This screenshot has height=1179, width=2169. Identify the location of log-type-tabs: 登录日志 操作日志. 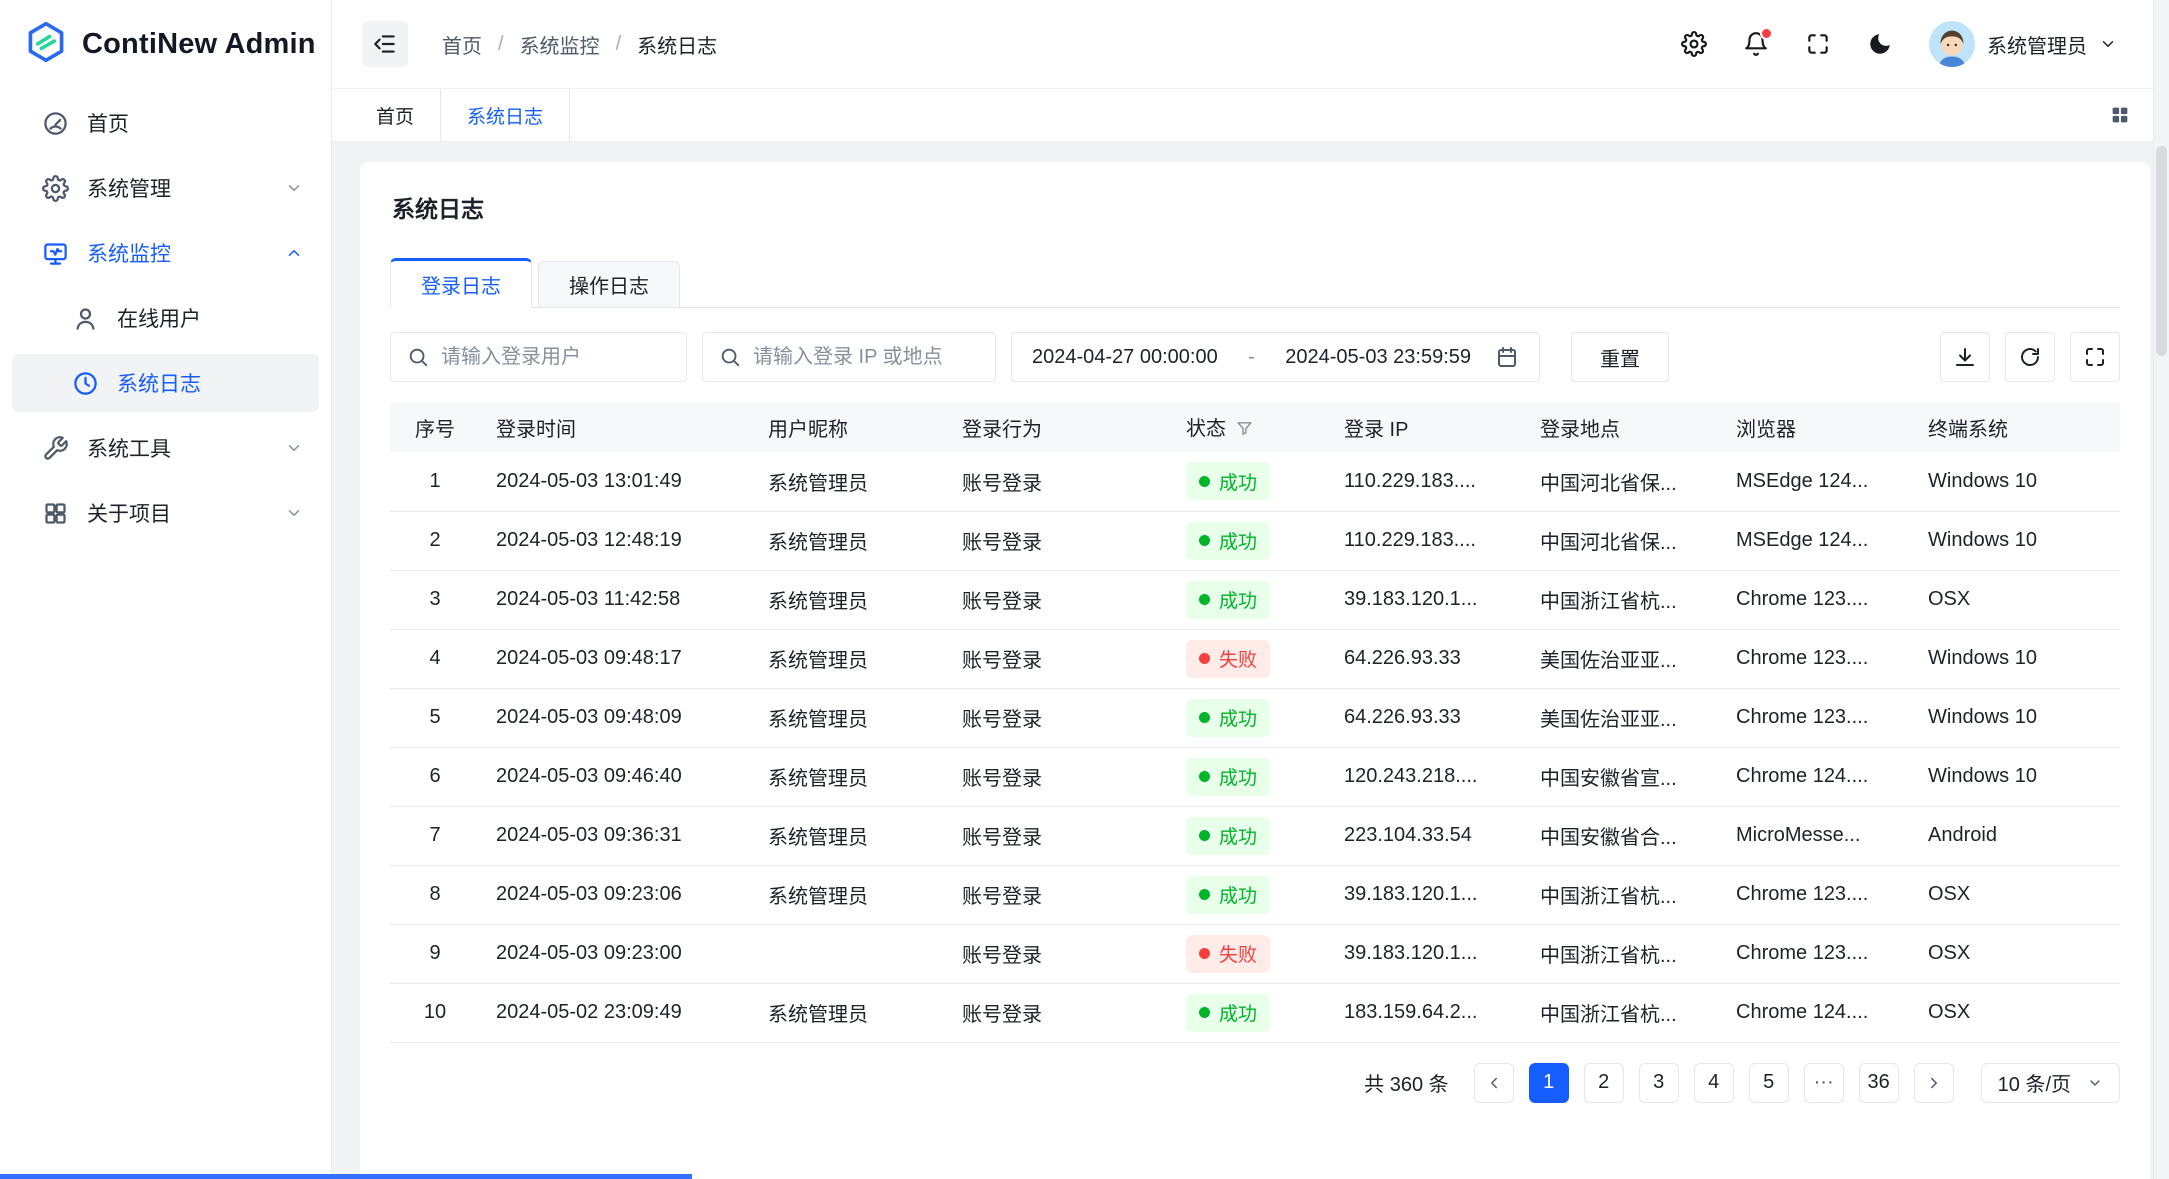
(1255, 283).